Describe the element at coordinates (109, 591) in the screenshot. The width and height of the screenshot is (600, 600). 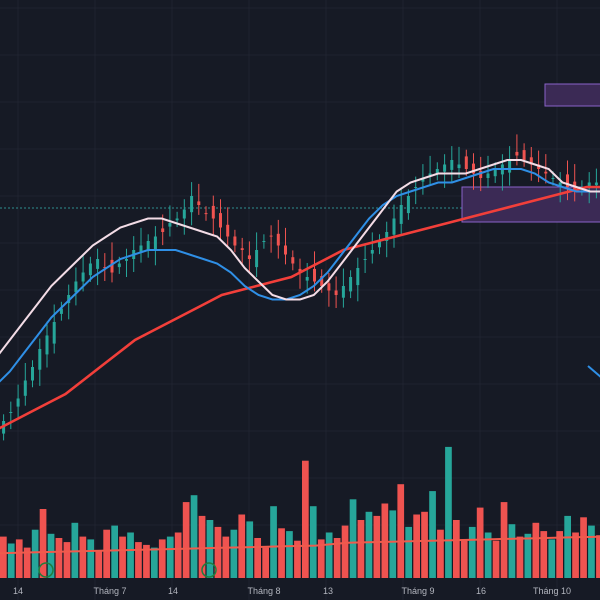
I see `x-tick-label: Tháng 7` at that location.